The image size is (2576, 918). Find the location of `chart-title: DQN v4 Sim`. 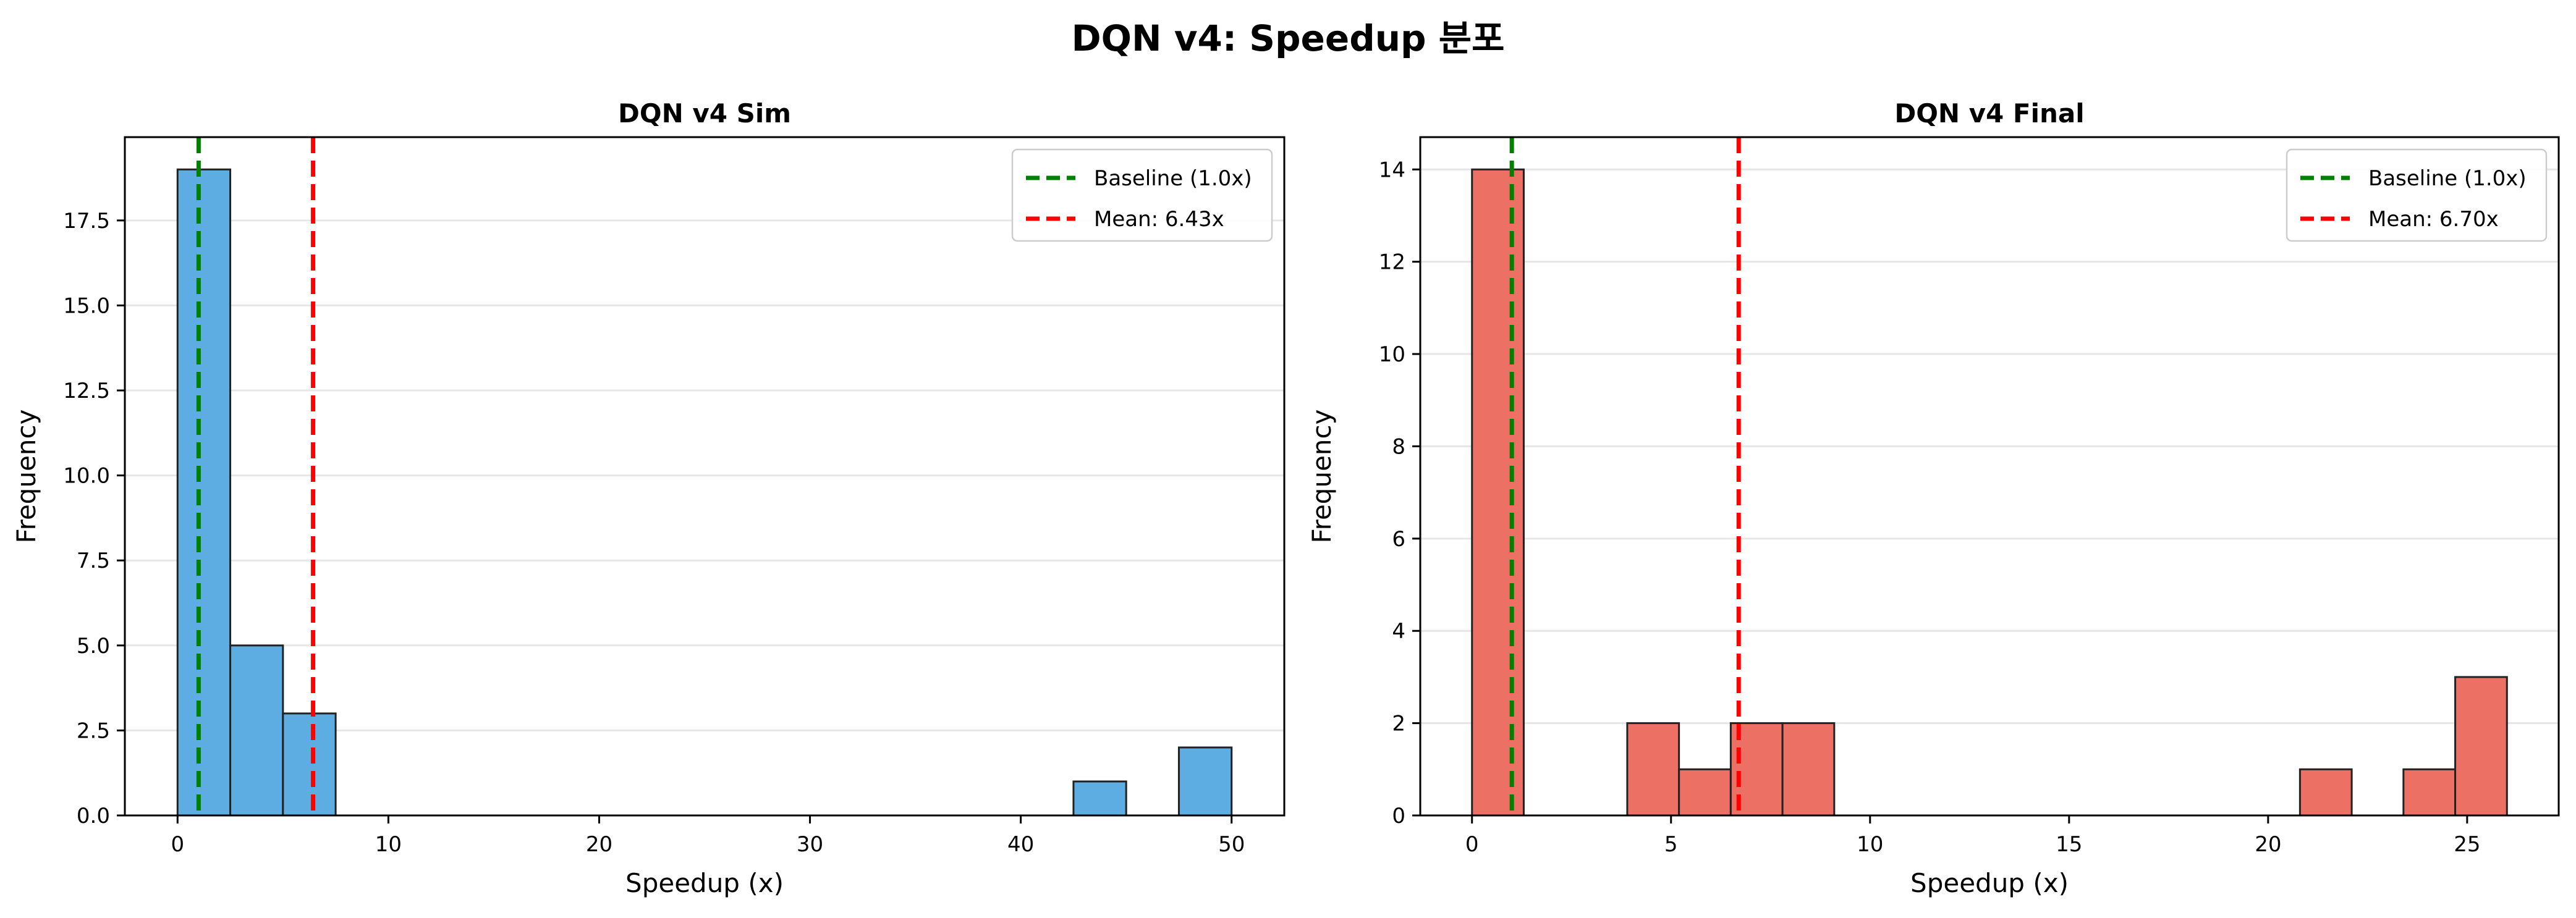

chart-title: DQN v4 Sim is located at coordinates (704, 113).